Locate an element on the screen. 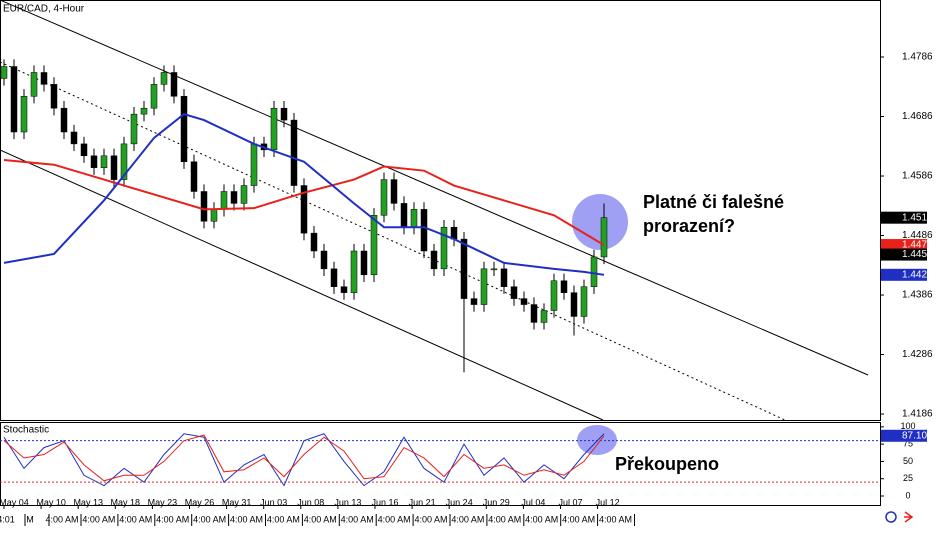  current-label-box is located at coordinates (904, 435).